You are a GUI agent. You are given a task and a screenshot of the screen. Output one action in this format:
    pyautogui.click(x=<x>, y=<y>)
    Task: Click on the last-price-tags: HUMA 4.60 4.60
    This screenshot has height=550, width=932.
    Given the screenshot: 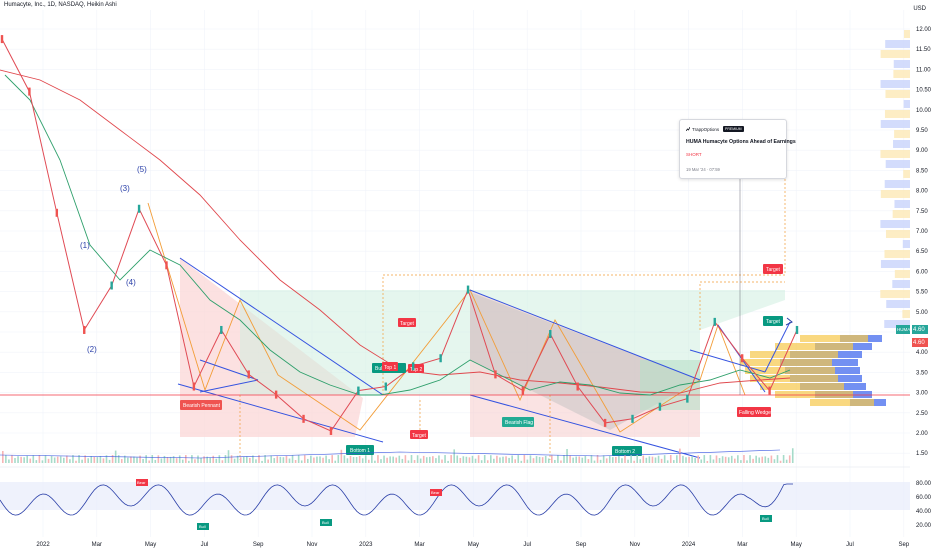 What is the action you would take?
    pyautogui.click(x=912, y=336)
    